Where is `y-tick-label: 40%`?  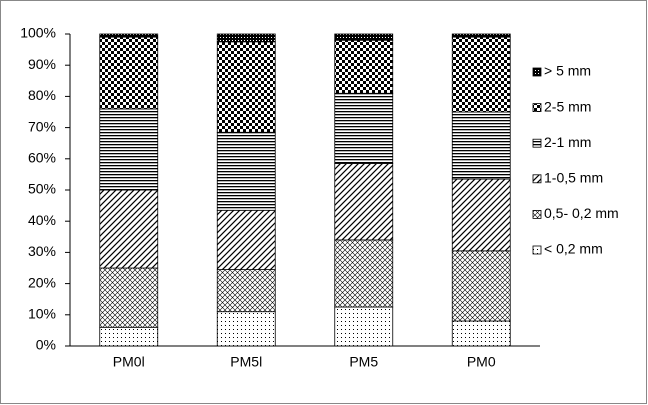 y-tick-label: 40% is located at coordinates (42, 220).